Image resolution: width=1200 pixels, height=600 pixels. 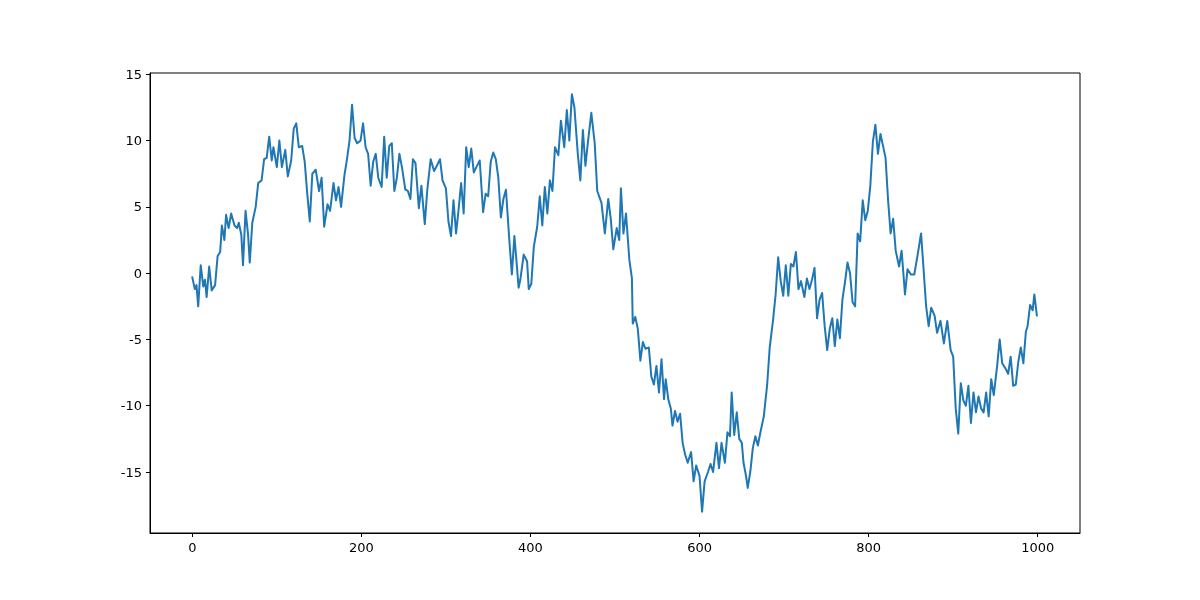 I want to click on y-tick-label: 10, so click(x=133, y=141).